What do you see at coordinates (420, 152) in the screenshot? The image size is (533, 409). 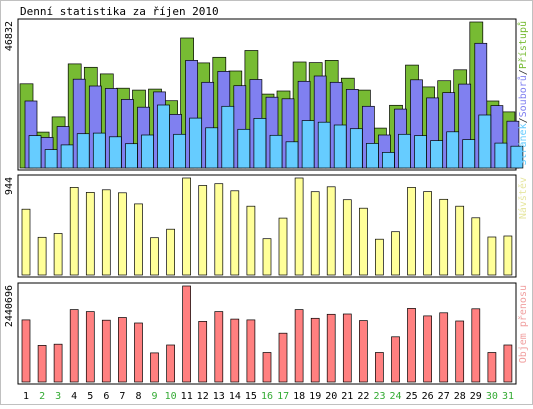 I see `bar-stránek-25` at bounding box center [420, 152].